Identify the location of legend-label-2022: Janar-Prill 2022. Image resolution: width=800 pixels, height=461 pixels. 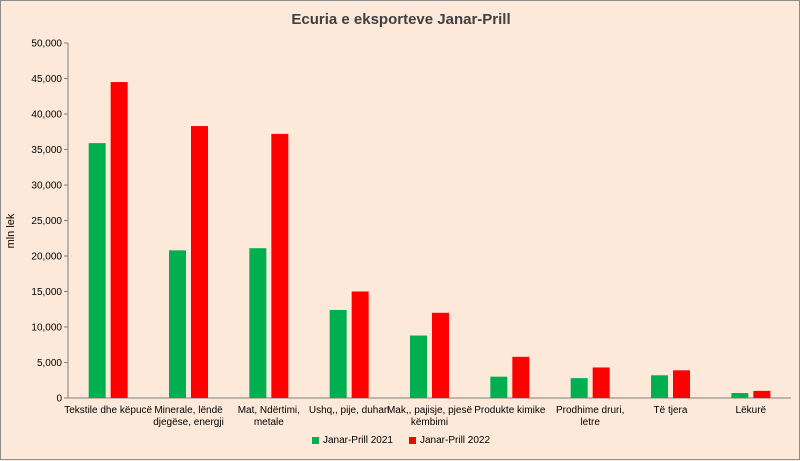
(455, 440).